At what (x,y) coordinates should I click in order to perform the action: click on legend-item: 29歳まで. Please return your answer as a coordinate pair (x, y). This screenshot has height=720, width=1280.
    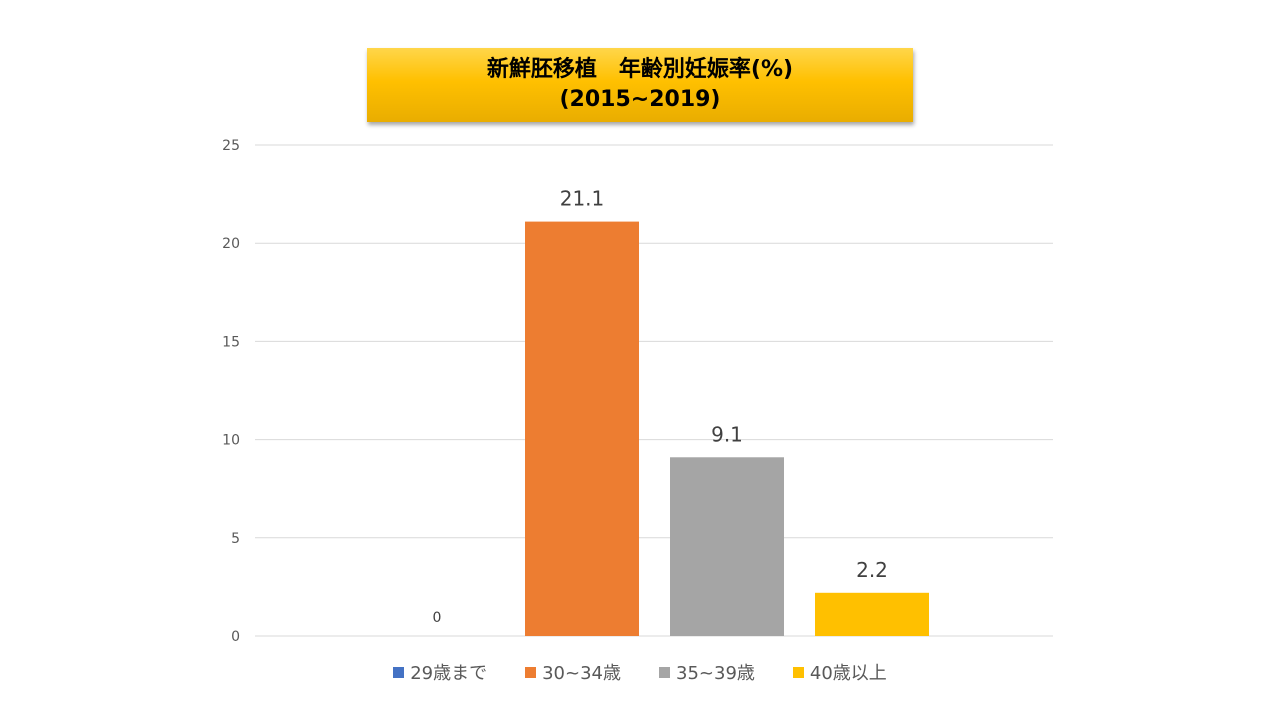
    Looking at the image, I should click on (440, 672).